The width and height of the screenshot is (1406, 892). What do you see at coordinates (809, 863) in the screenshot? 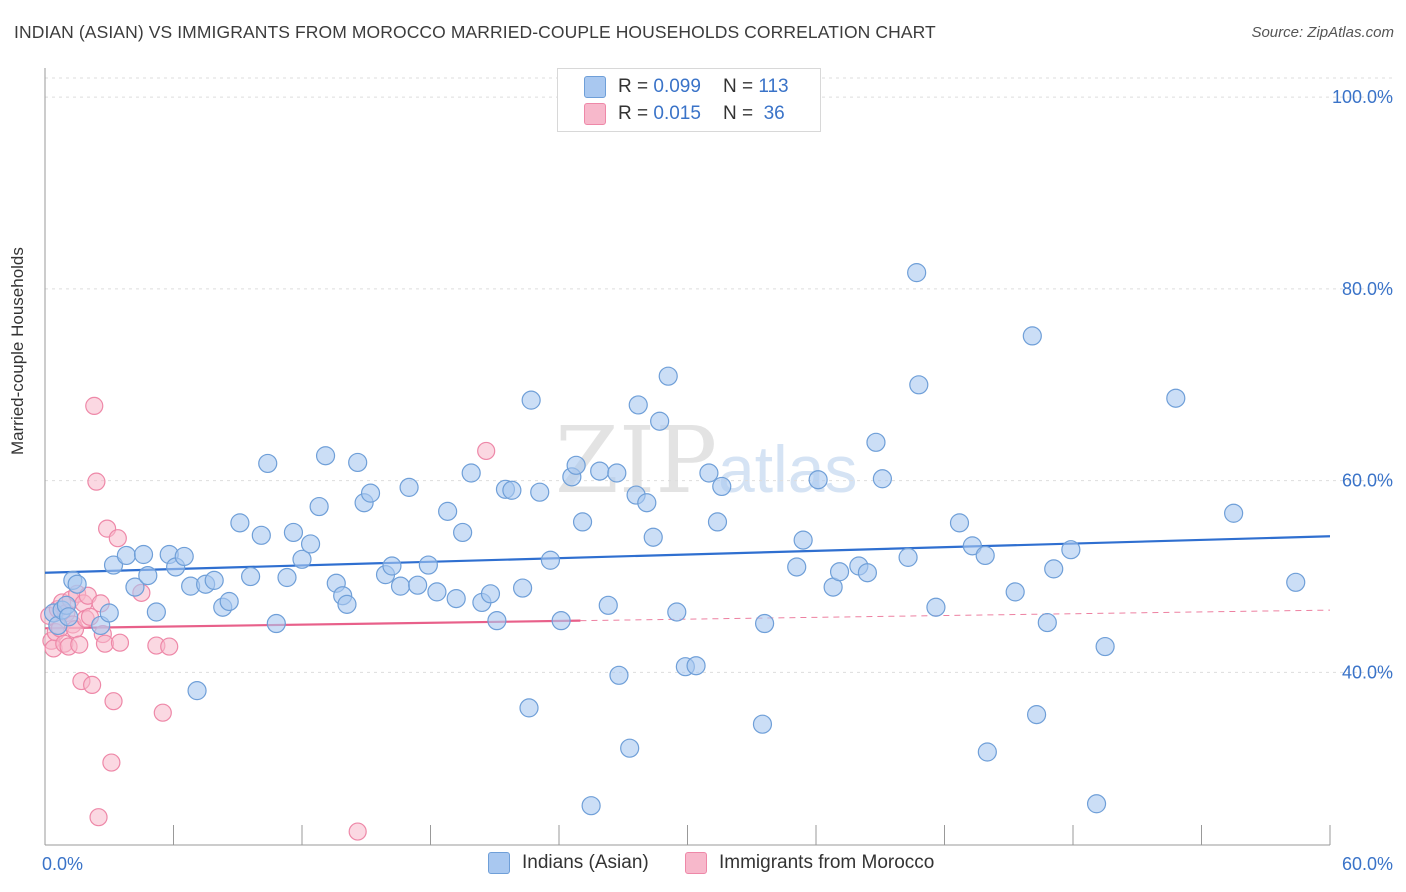
I see `bottom-legend-morocco: Immigrants from Morocco` at bounding box center [809, 863].